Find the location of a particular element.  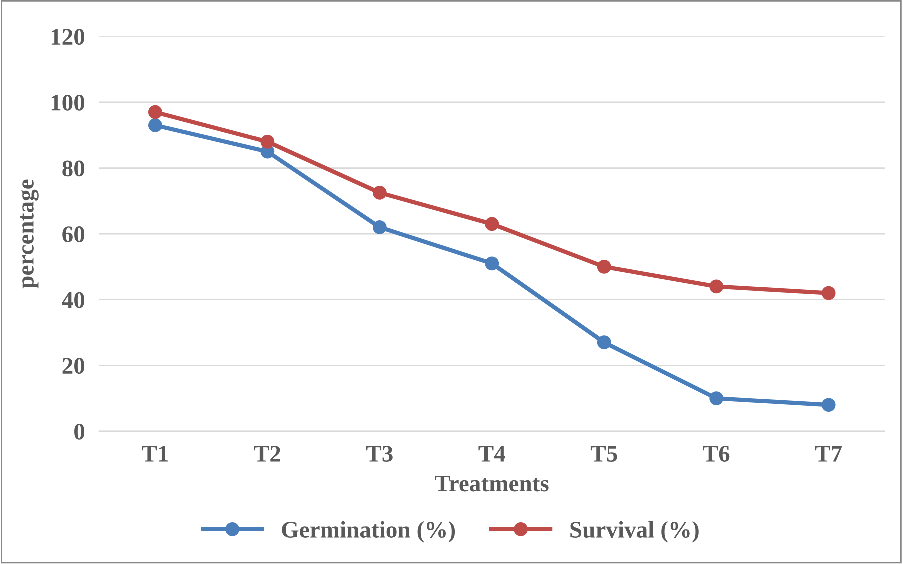

x-axis-title: Treatments is located at coordinates (492, 484).